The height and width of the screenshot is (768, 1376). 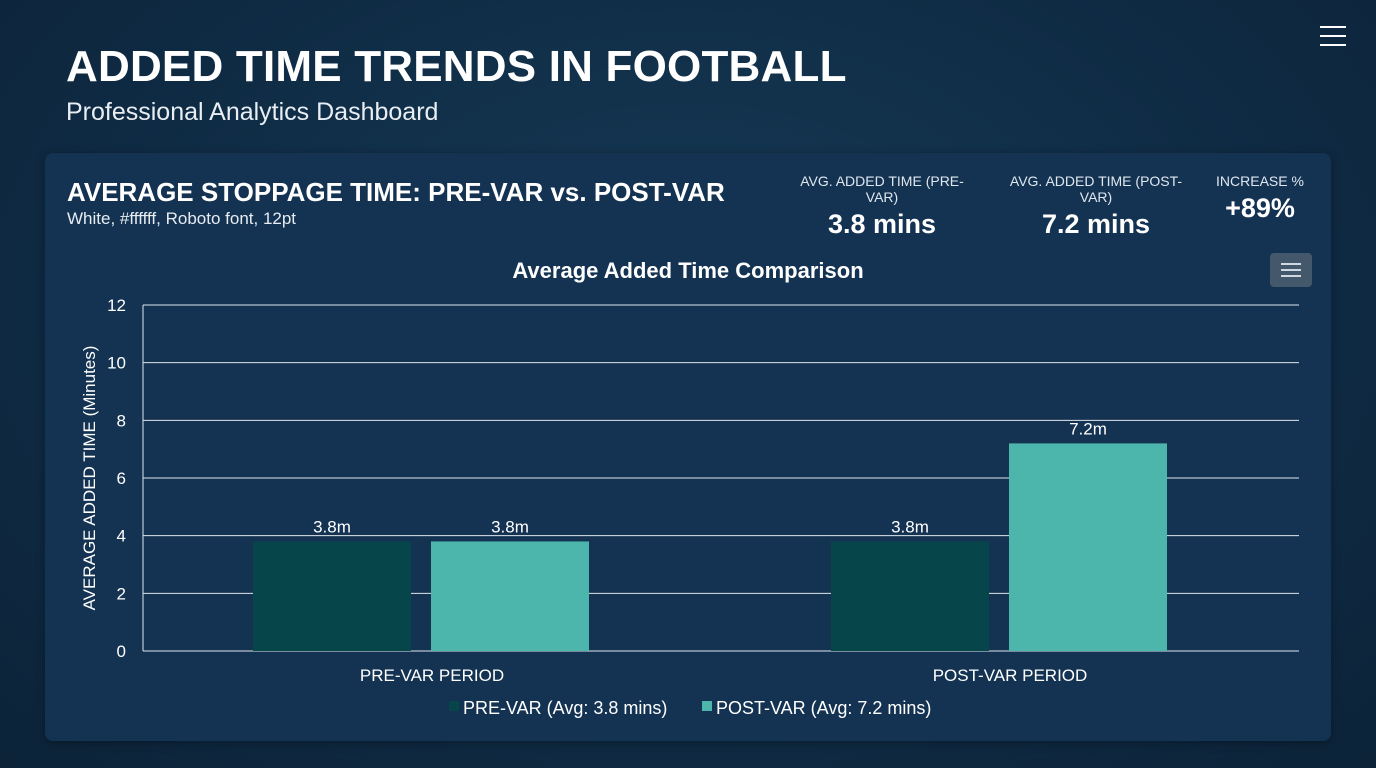 What do you see at coordinates (121, 478) in the screenshot?
I see `y-tick-label: 6` at bounding box center [121, 478].